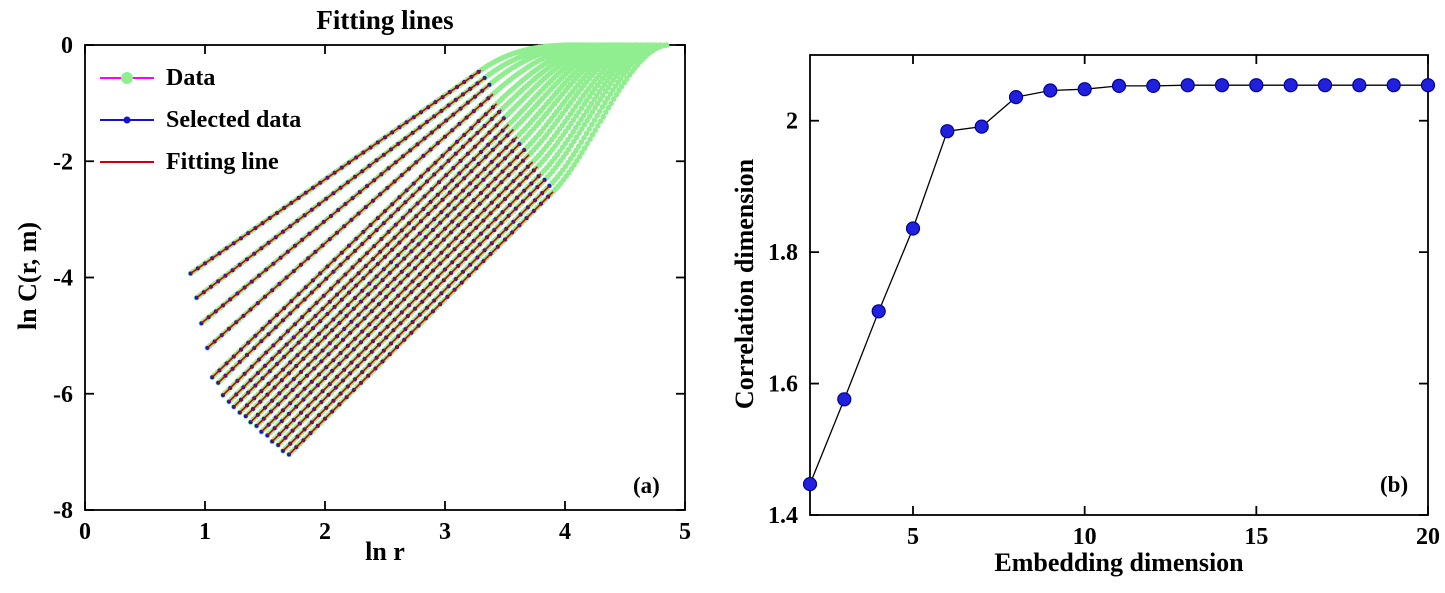 The image size is (1445, 593). Describe the element at coordinates (445, 532) in the screenshot. I see `x-tick-label: 3` at that location.